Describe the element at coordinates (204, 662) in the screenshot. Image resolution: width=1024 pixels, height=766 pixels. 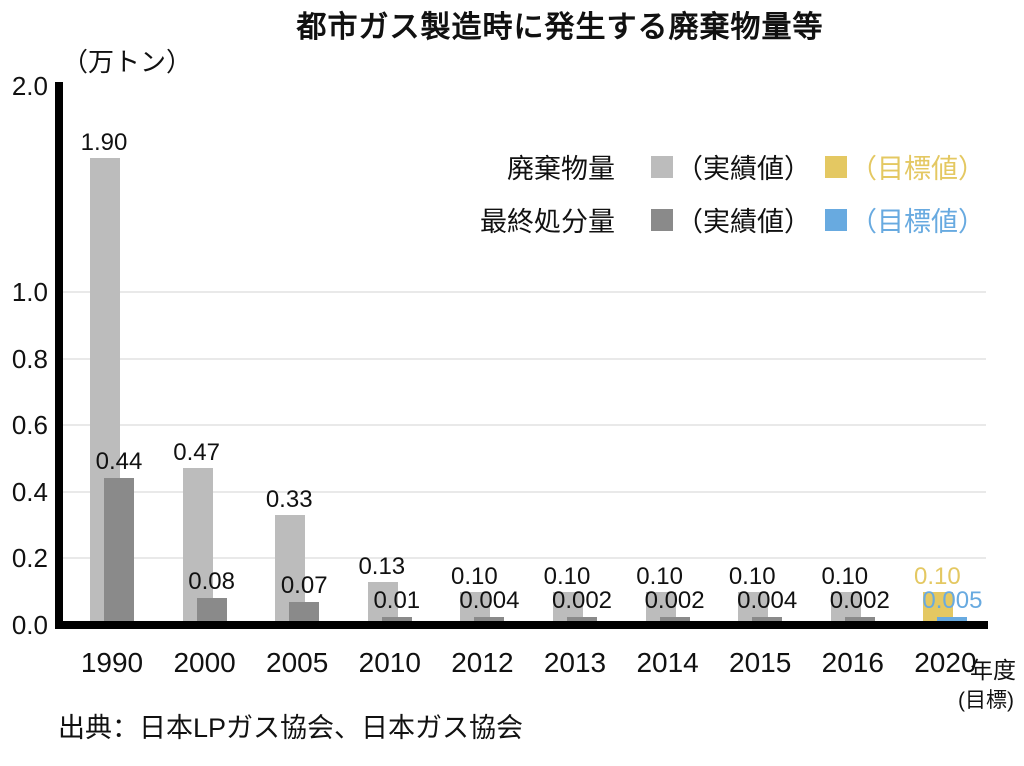
I see `x-tick-label-2000: 2000` at that location.